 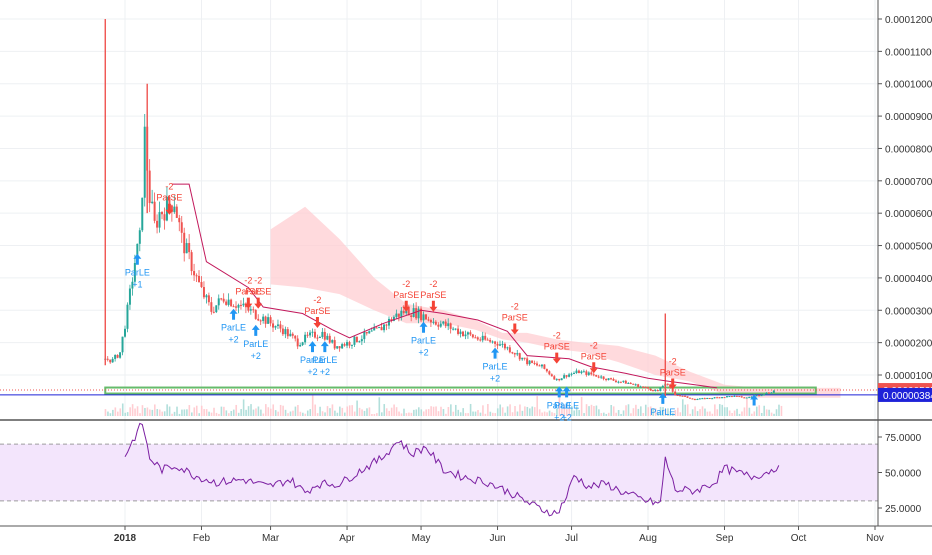 What do you see at coordinates (495, 379) in the screenshot?
I see `buy-signal-qty: +2` at bounding box center [495, 379].